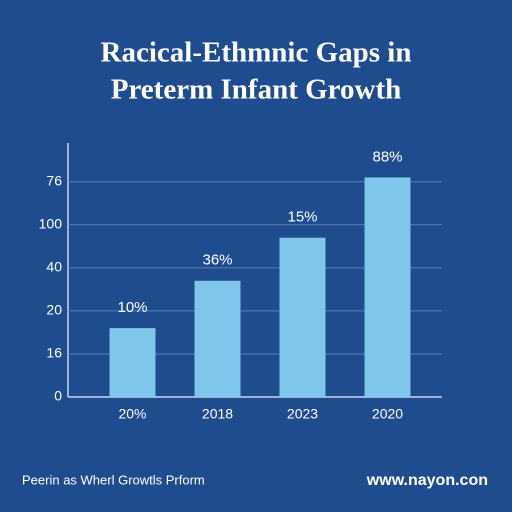  Describe the element at coordinates (427, 480) in the screenshot. I see `footer-right: www.nayon.con` at that location.